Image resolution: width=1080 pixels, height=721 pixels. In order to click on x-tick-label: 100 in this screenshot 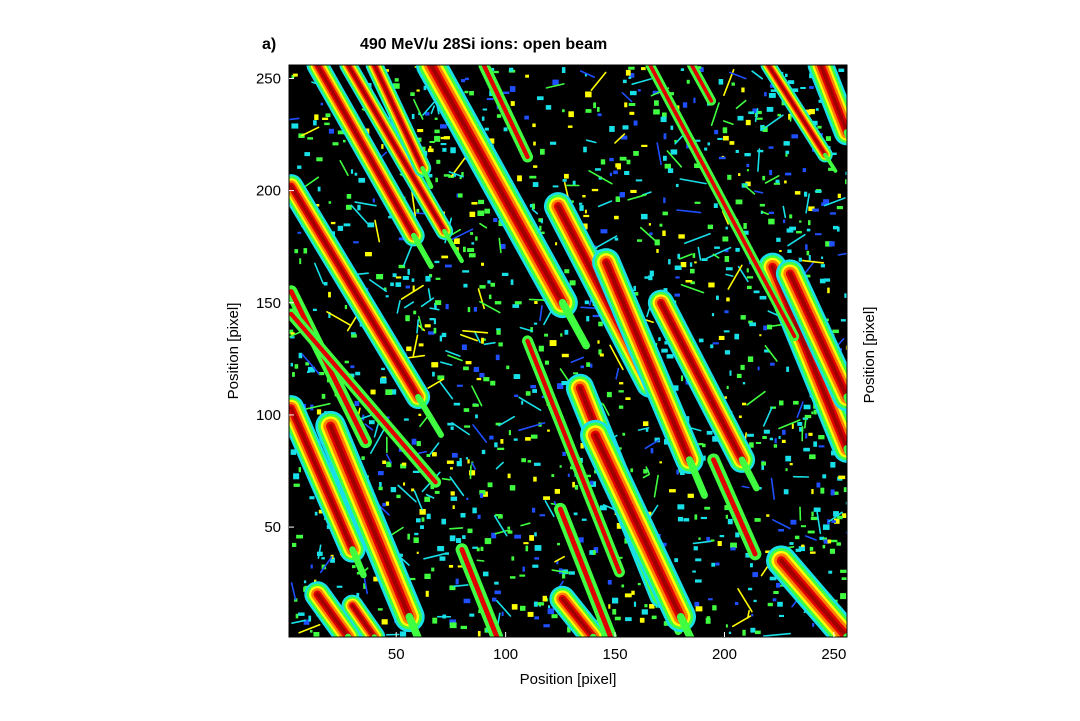, I will do `click(505, 654)`.